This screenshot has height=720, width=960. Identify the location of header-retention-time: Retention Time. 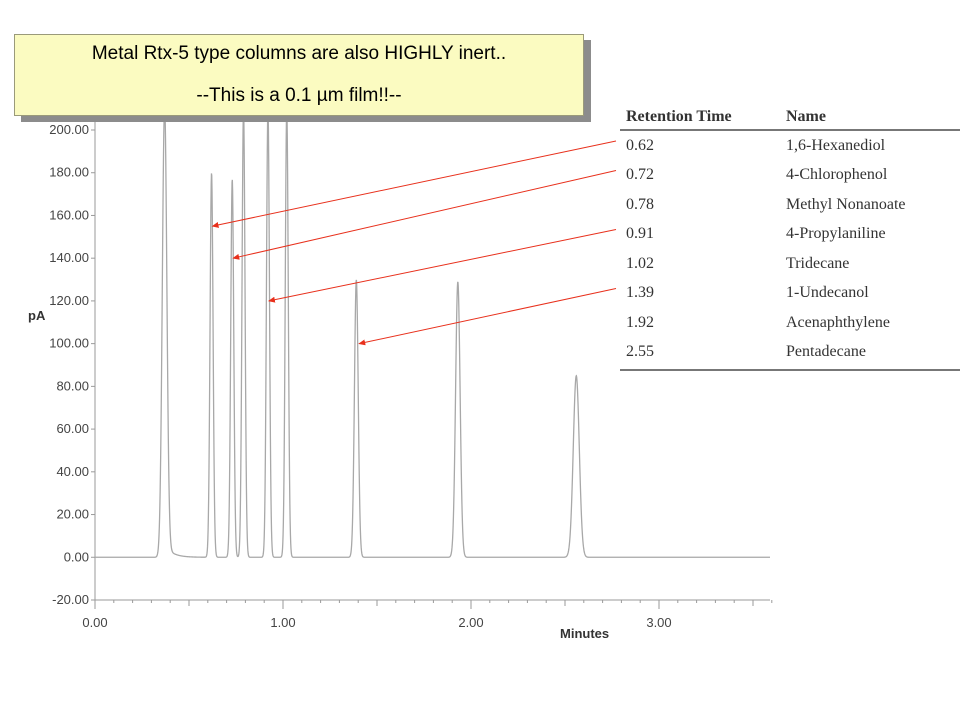
(679, 116).